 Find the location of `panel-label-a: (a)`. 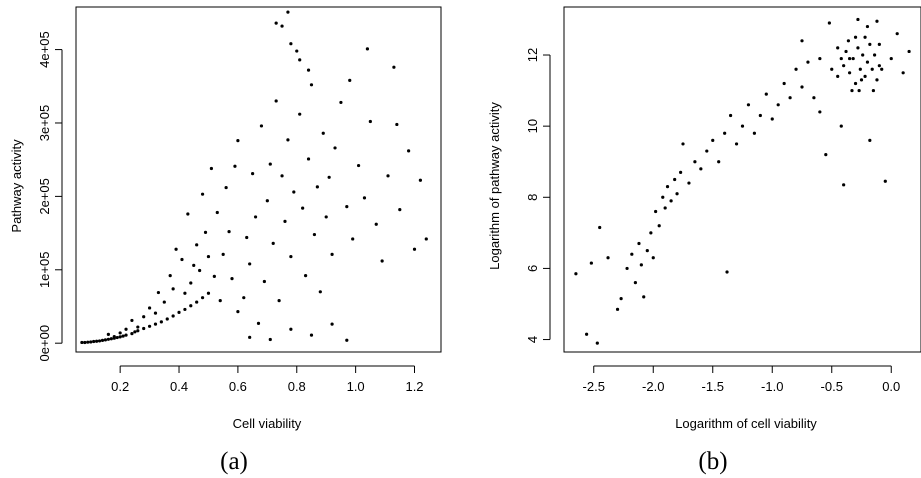

panel-label-a: (a) is located at coordinates (234, 461).